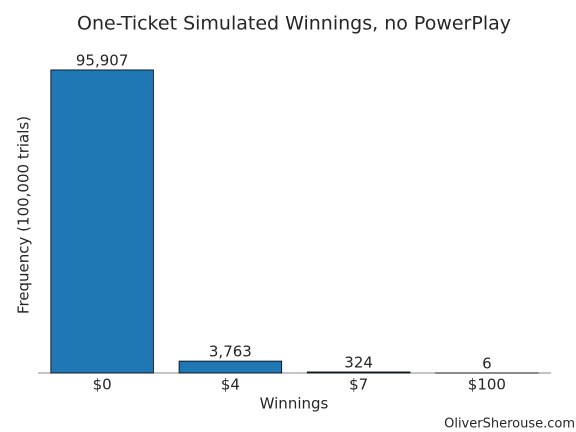 Image resolution: width=576 pixels, height=432 pixels. What do you see at coordinates (24, 215) in the screenshot?
I see `y-axis-label: Frequency (100,000 trials)` at bounding box center [24, 215].